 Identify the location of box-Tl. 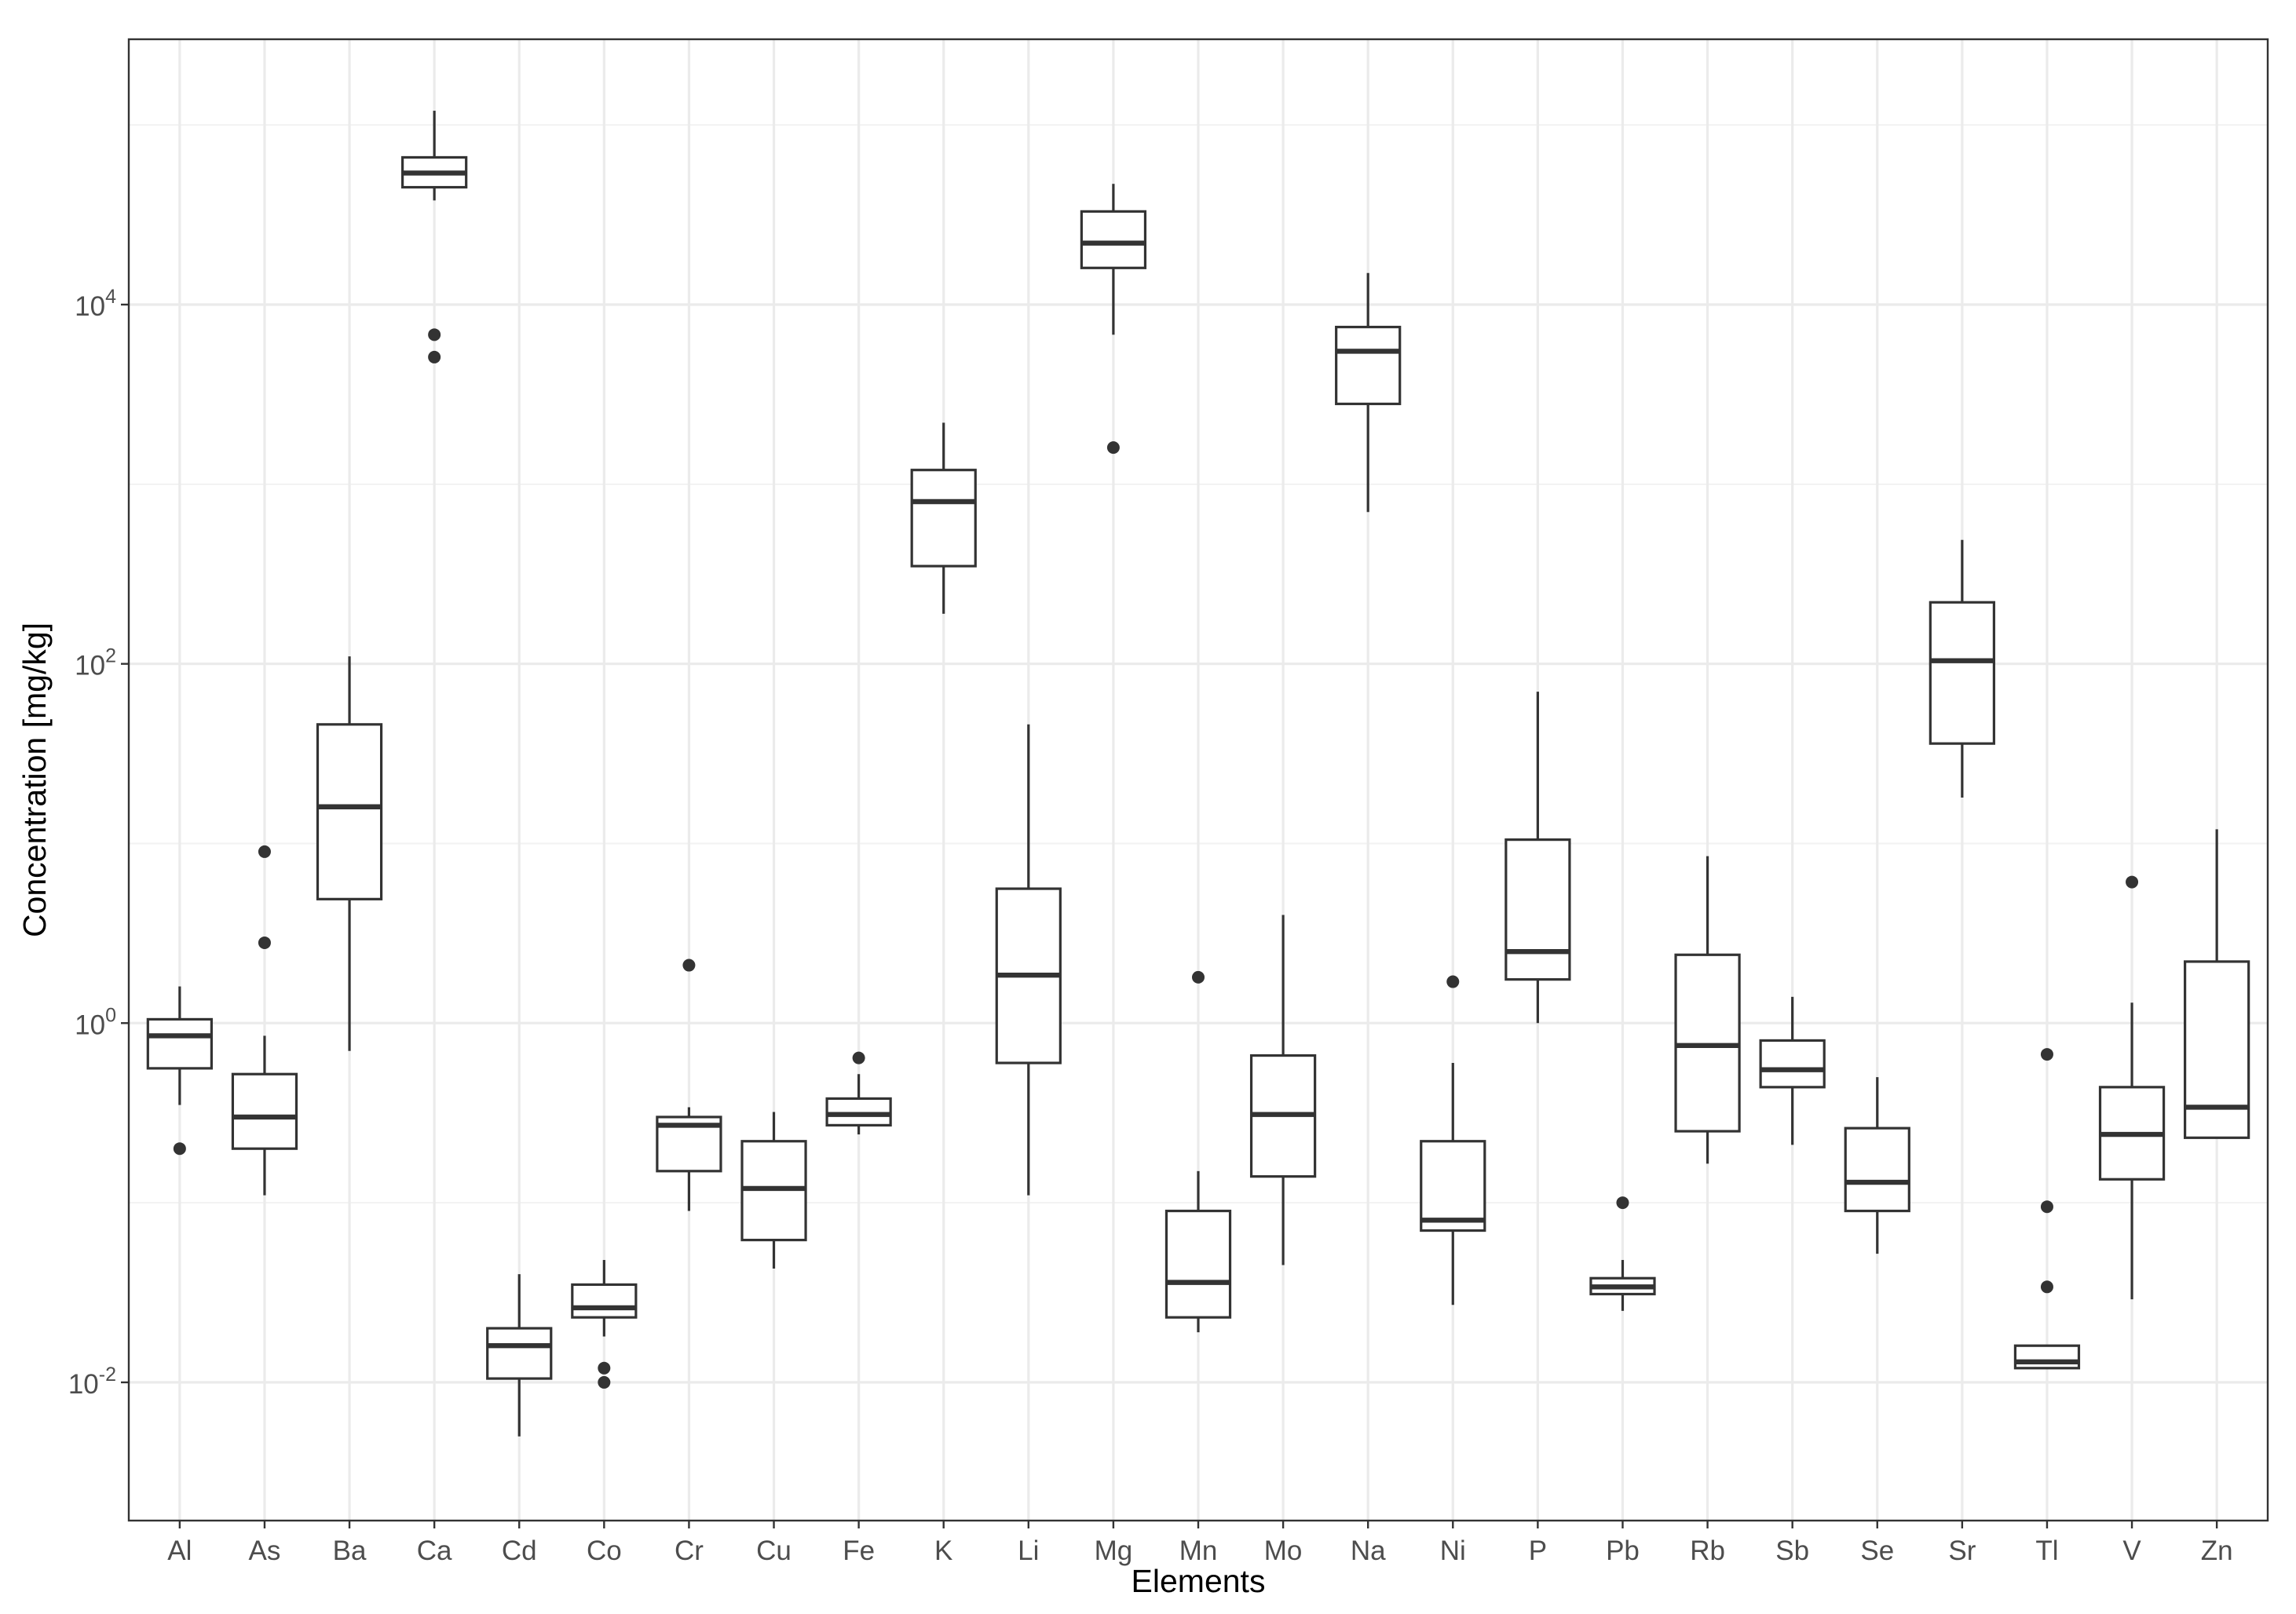
(2047, 1209).